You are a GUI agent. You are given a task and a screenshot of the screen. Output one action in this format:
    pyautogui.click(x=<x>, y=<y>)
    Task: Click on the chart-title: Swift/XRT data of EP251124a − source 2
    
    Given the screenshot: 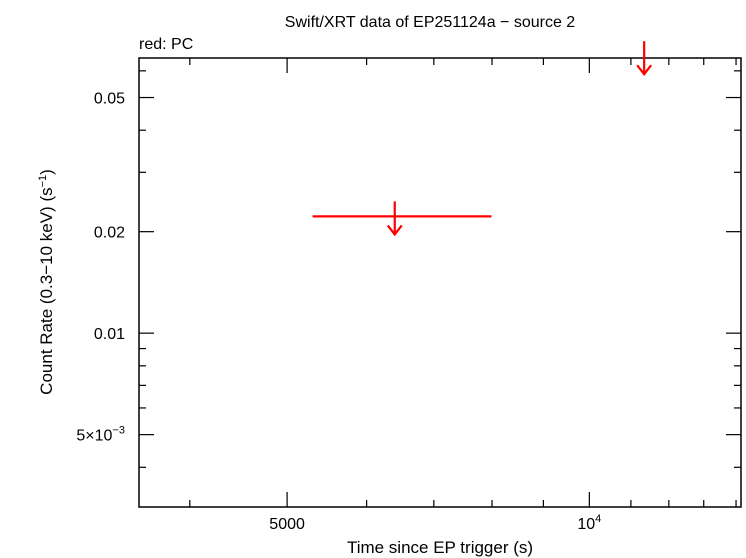 What is the action you would take?
    pyautogui.click(x=430, y=22)
    